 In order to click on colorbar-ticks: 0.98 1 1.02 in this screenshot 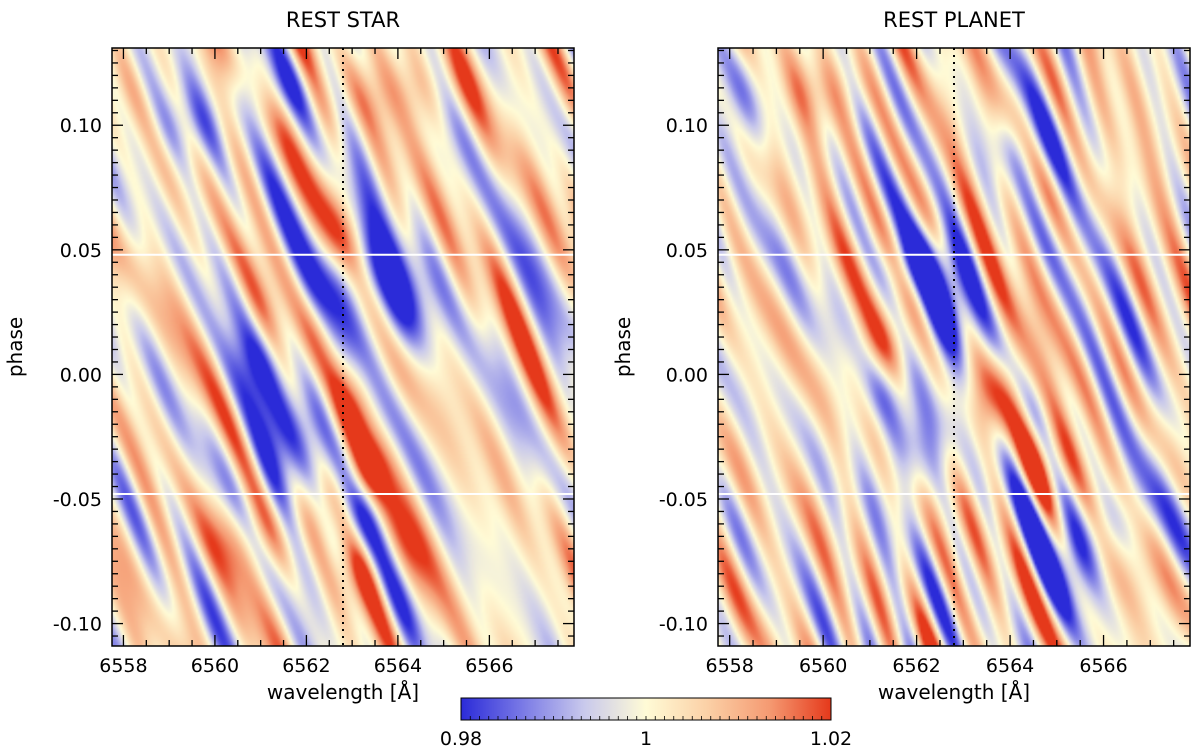, I will do `click(646, 733)`.